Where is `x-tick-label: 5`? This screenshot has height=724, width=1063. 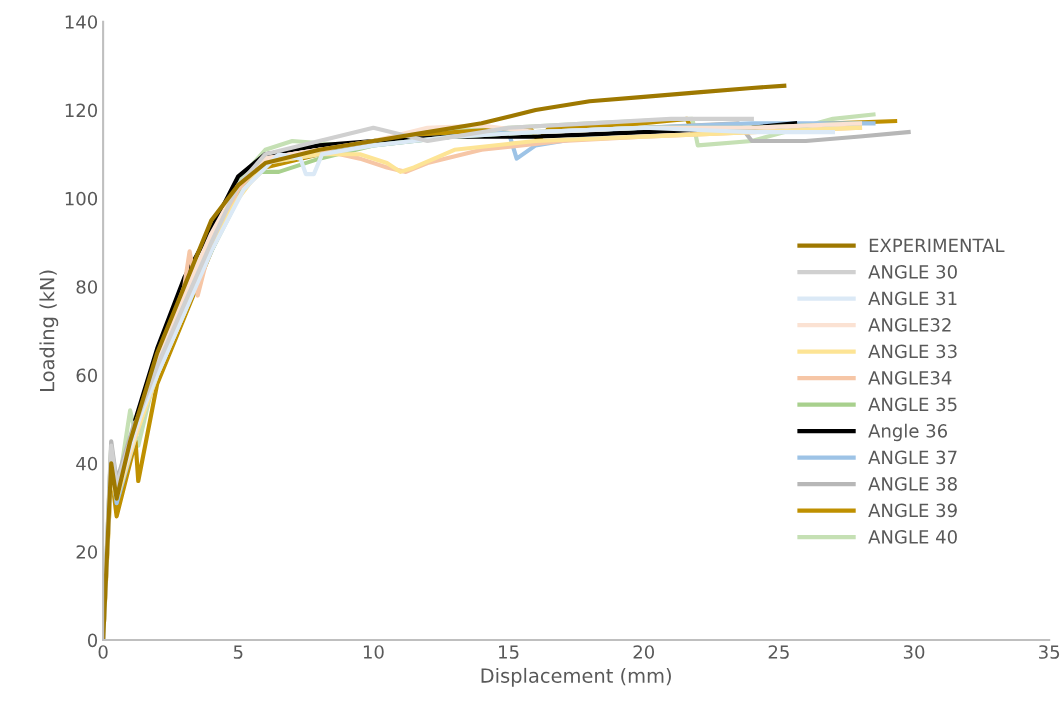
x-tick-label: 5 is located at coordinates (238, 652).